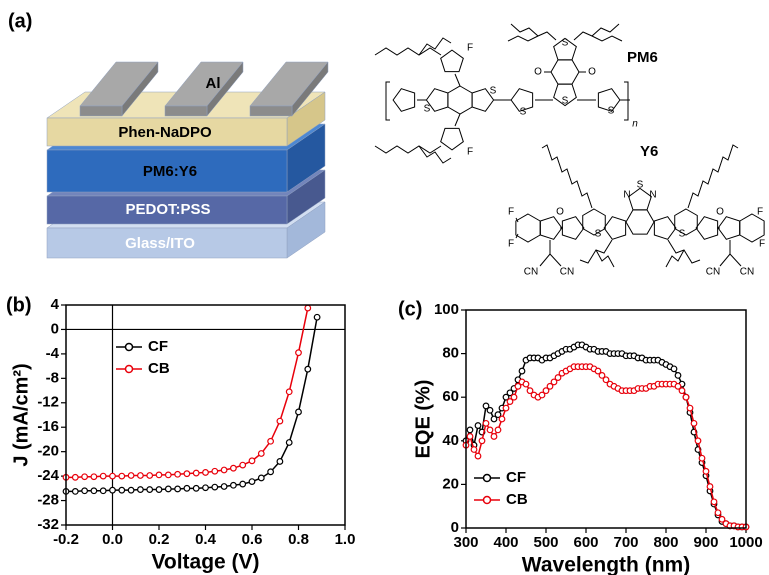 The image size is (769, 575). What do you see at coordinates (206, 539) in the screenshot?
I see `x-tick-label: 0.4` at bounding box center [206, 539].